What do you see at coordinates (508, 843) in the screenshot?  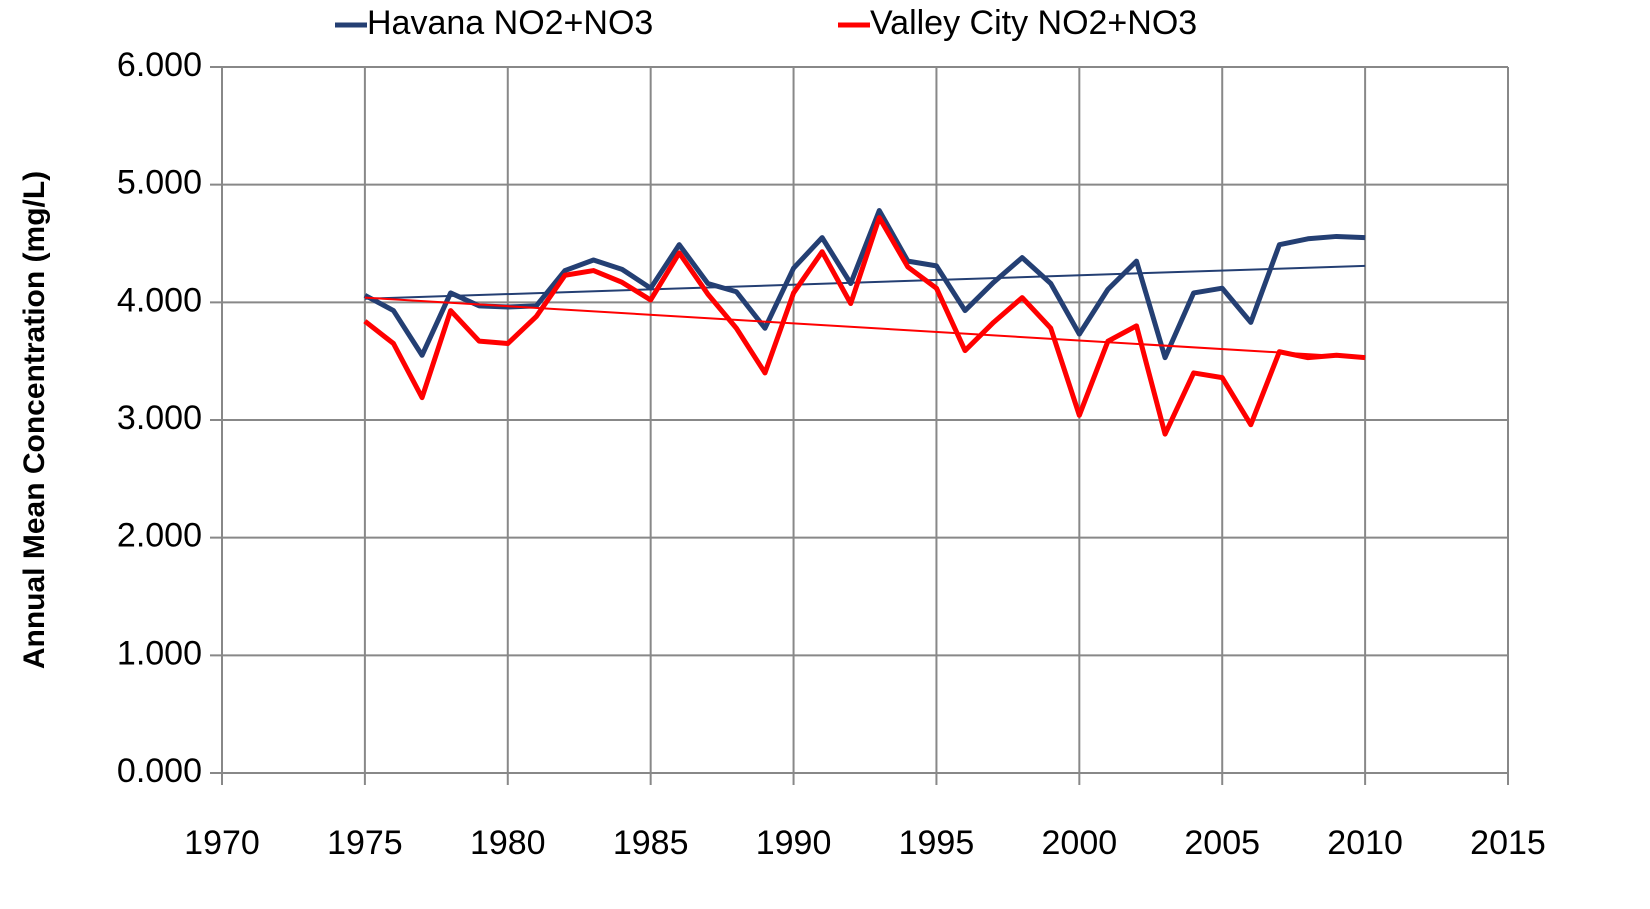 I see `x-tick-label: 1980` at bounding box center [508, 843].